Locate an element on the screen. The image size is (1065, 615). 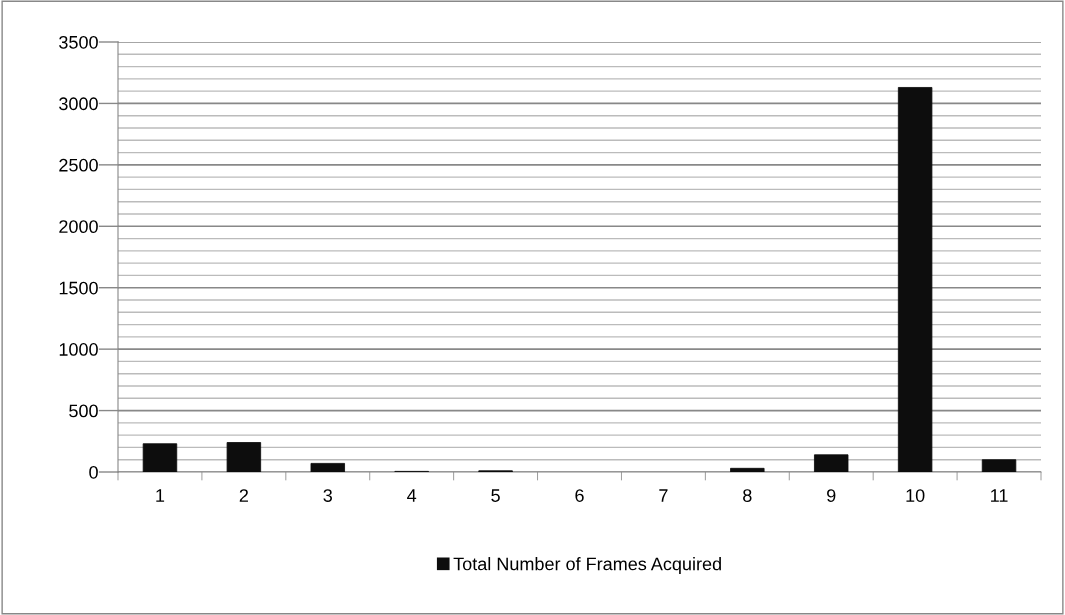
x-tick-label: 8 is located at coordinates (747, 495).